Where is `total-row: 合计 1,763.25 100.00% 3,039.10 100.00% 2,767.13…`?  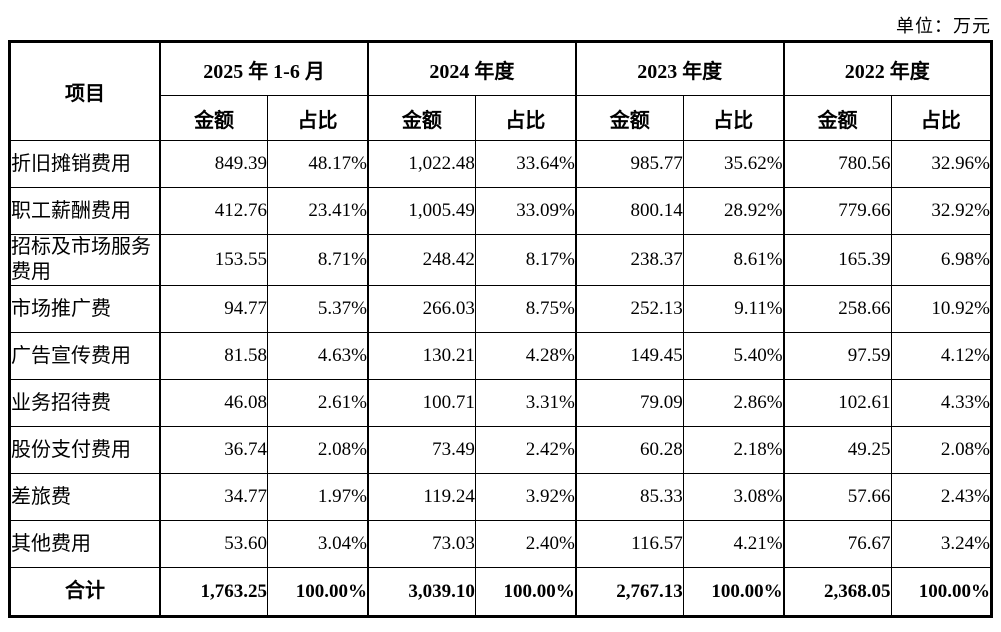
total-row: 合计 1,763.25 100.00% 3,039.10 100.00% 2,767.13… is located at coordinates (501, 592).